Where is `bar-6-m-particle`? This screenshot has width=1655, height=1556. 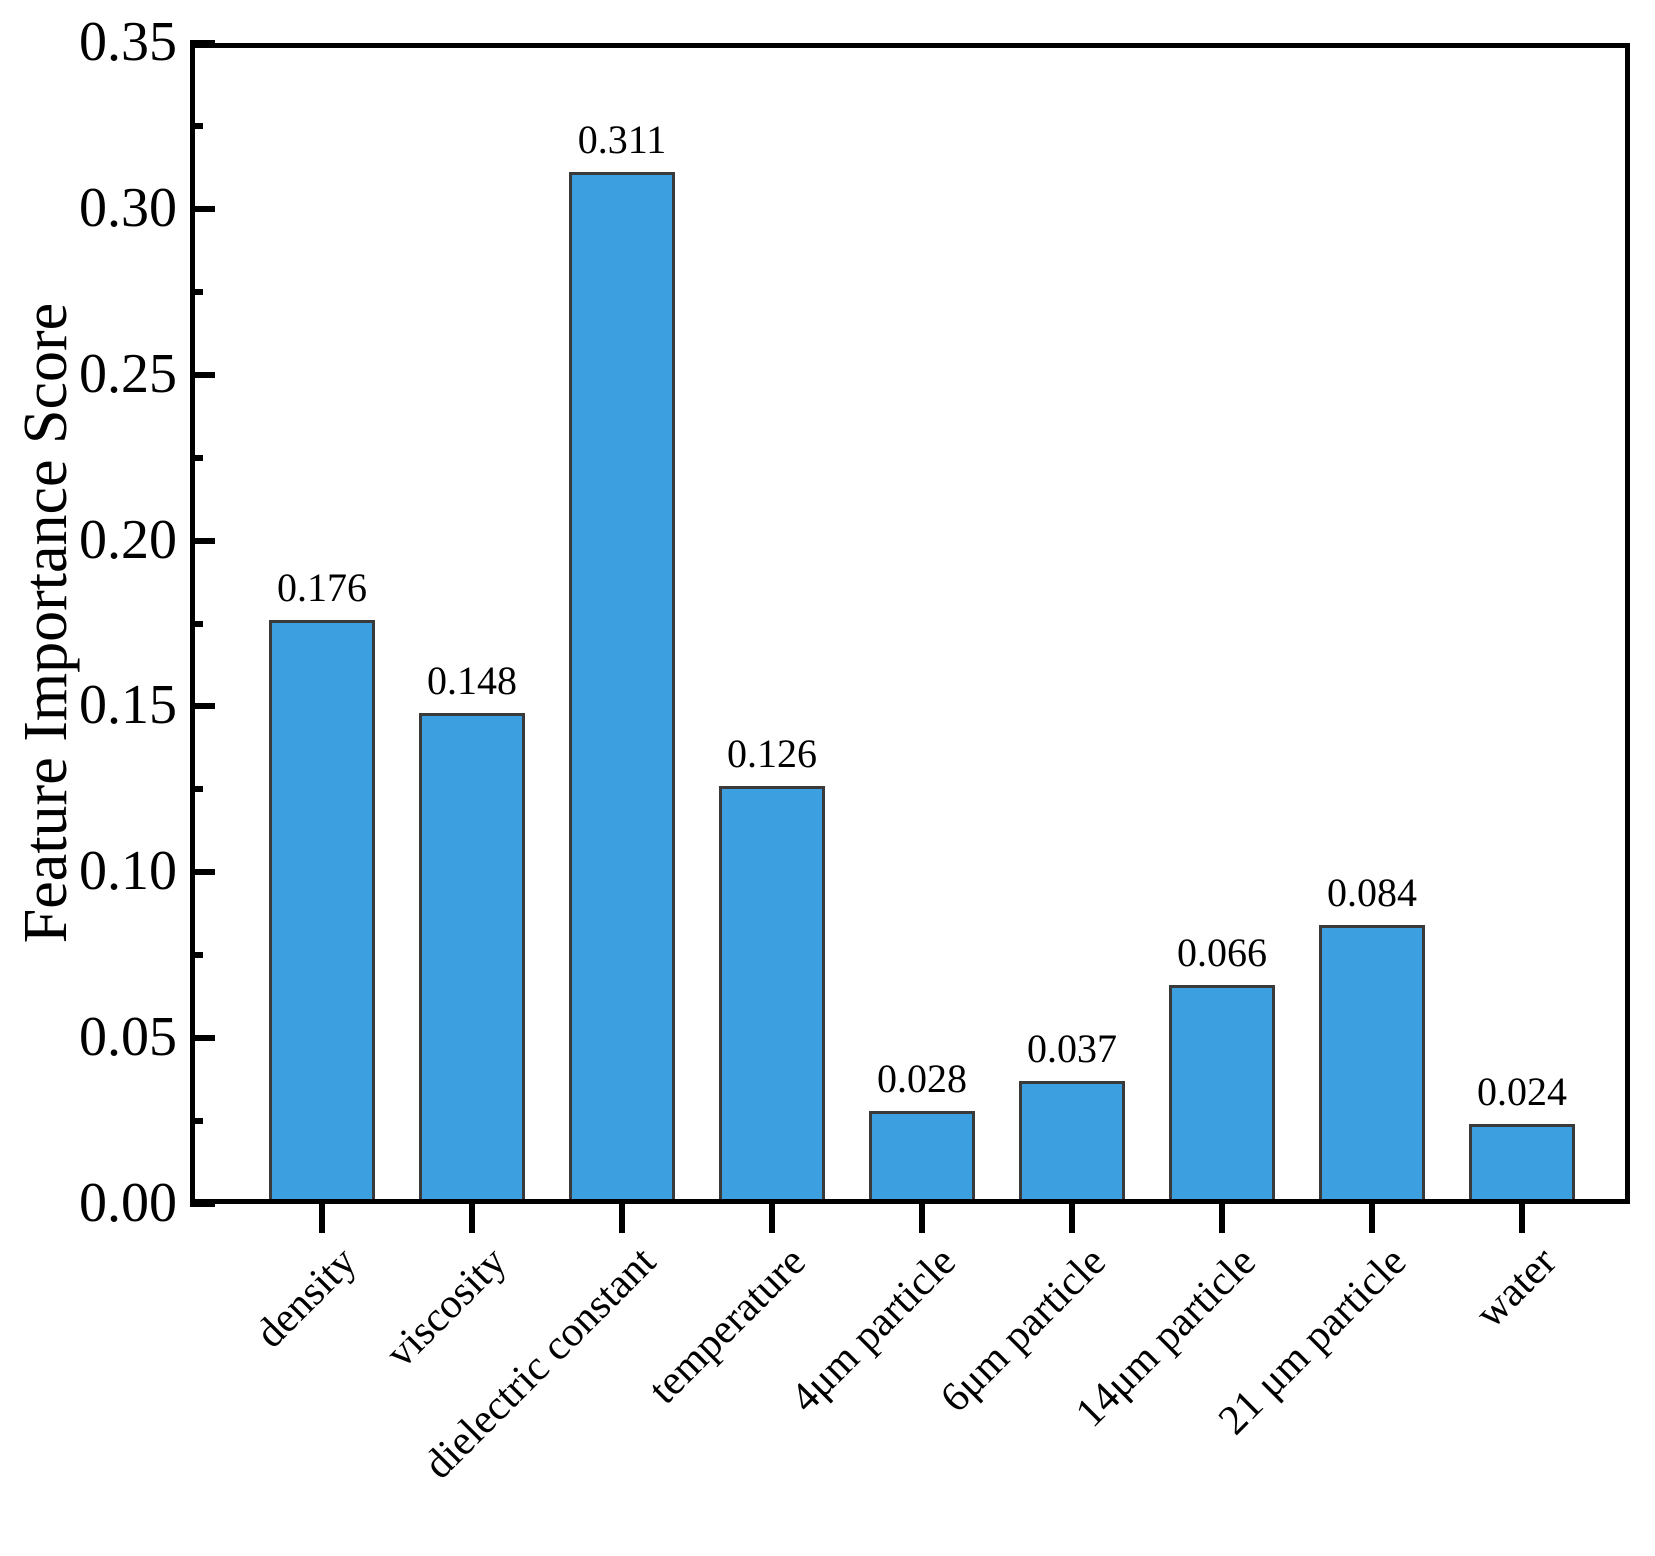 bar-6-m-particle is located at coordinates (1072, 1142).